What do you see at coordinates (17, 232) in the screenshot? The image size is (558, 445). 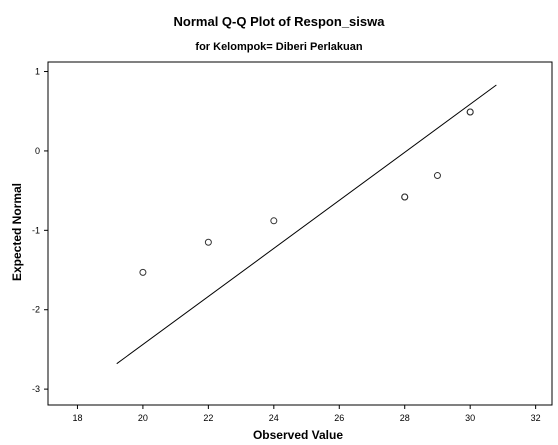 I see `y-axis-label: Expected Normal` at bounding box center [17, 232].